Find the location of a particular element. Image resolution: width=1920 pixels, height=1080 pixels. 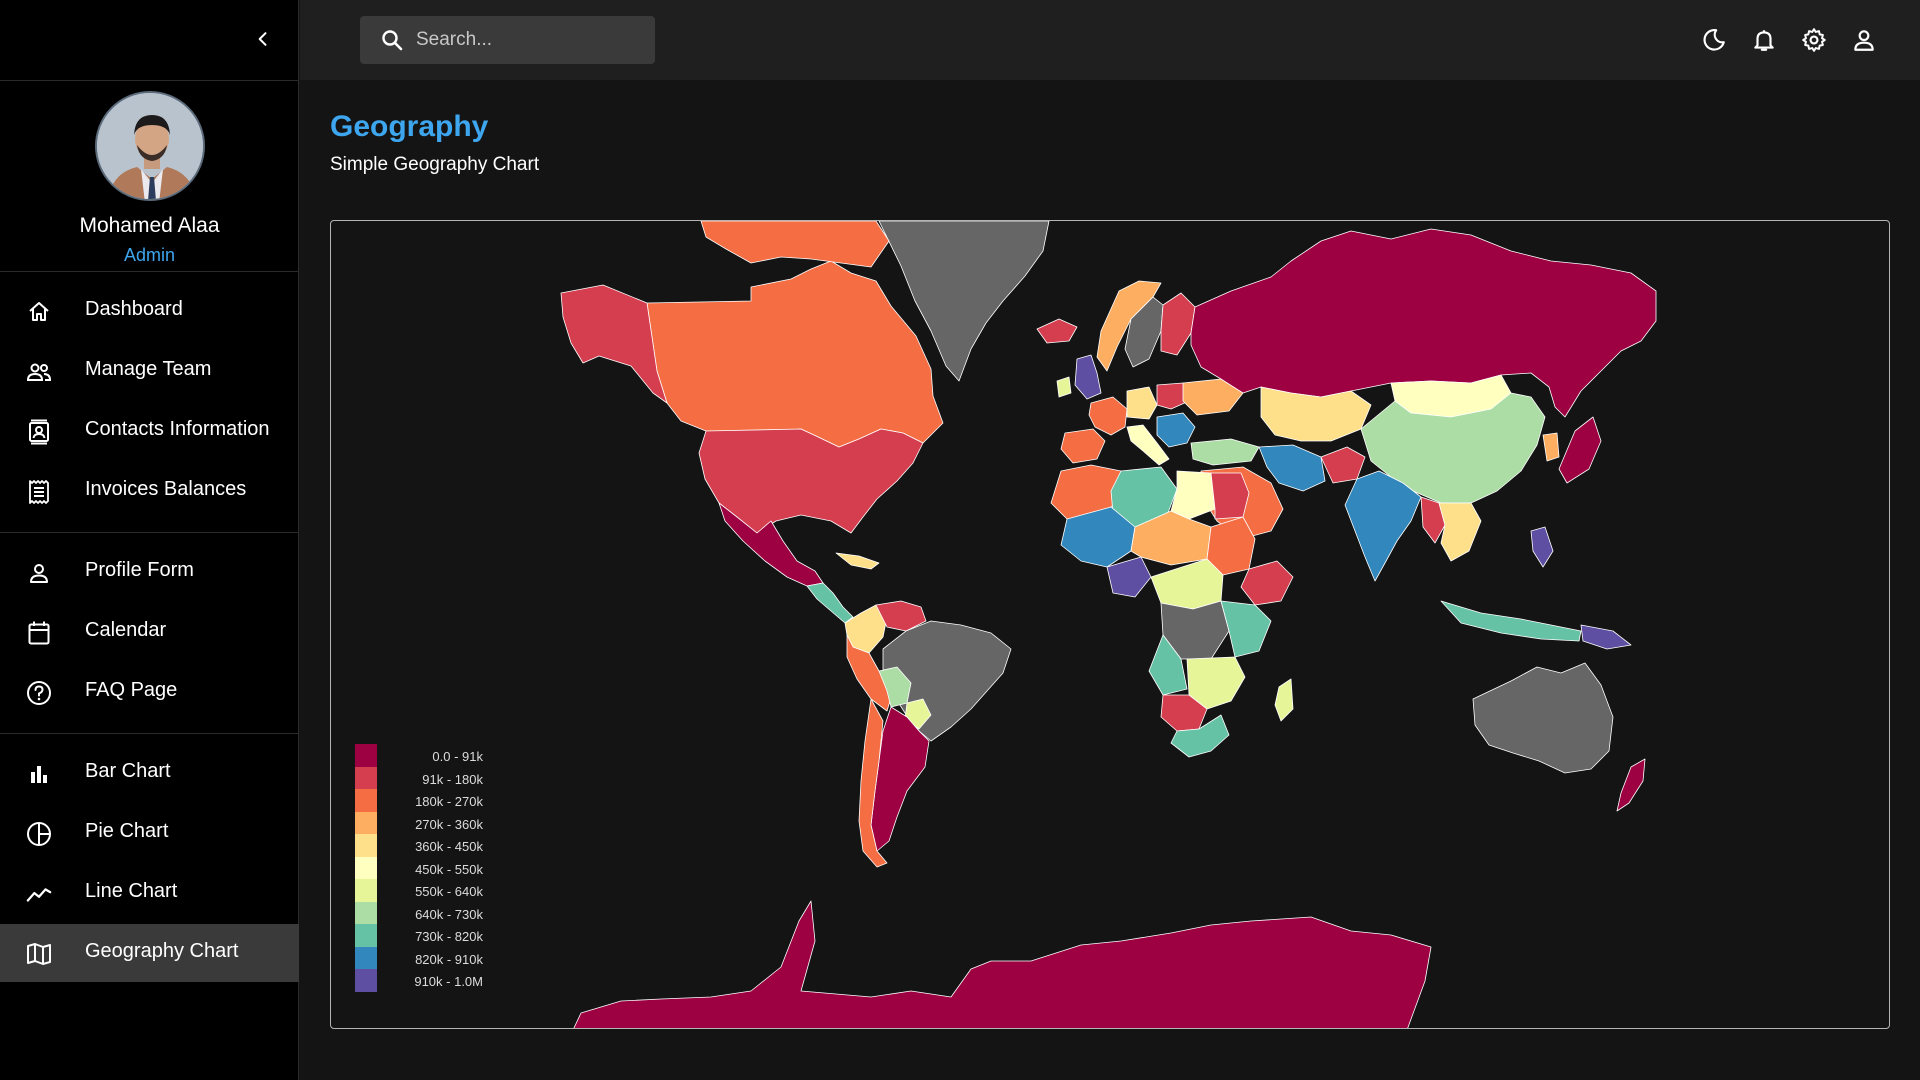

legend-label: 910k - 1.0M is located at coordinates (448, 981).